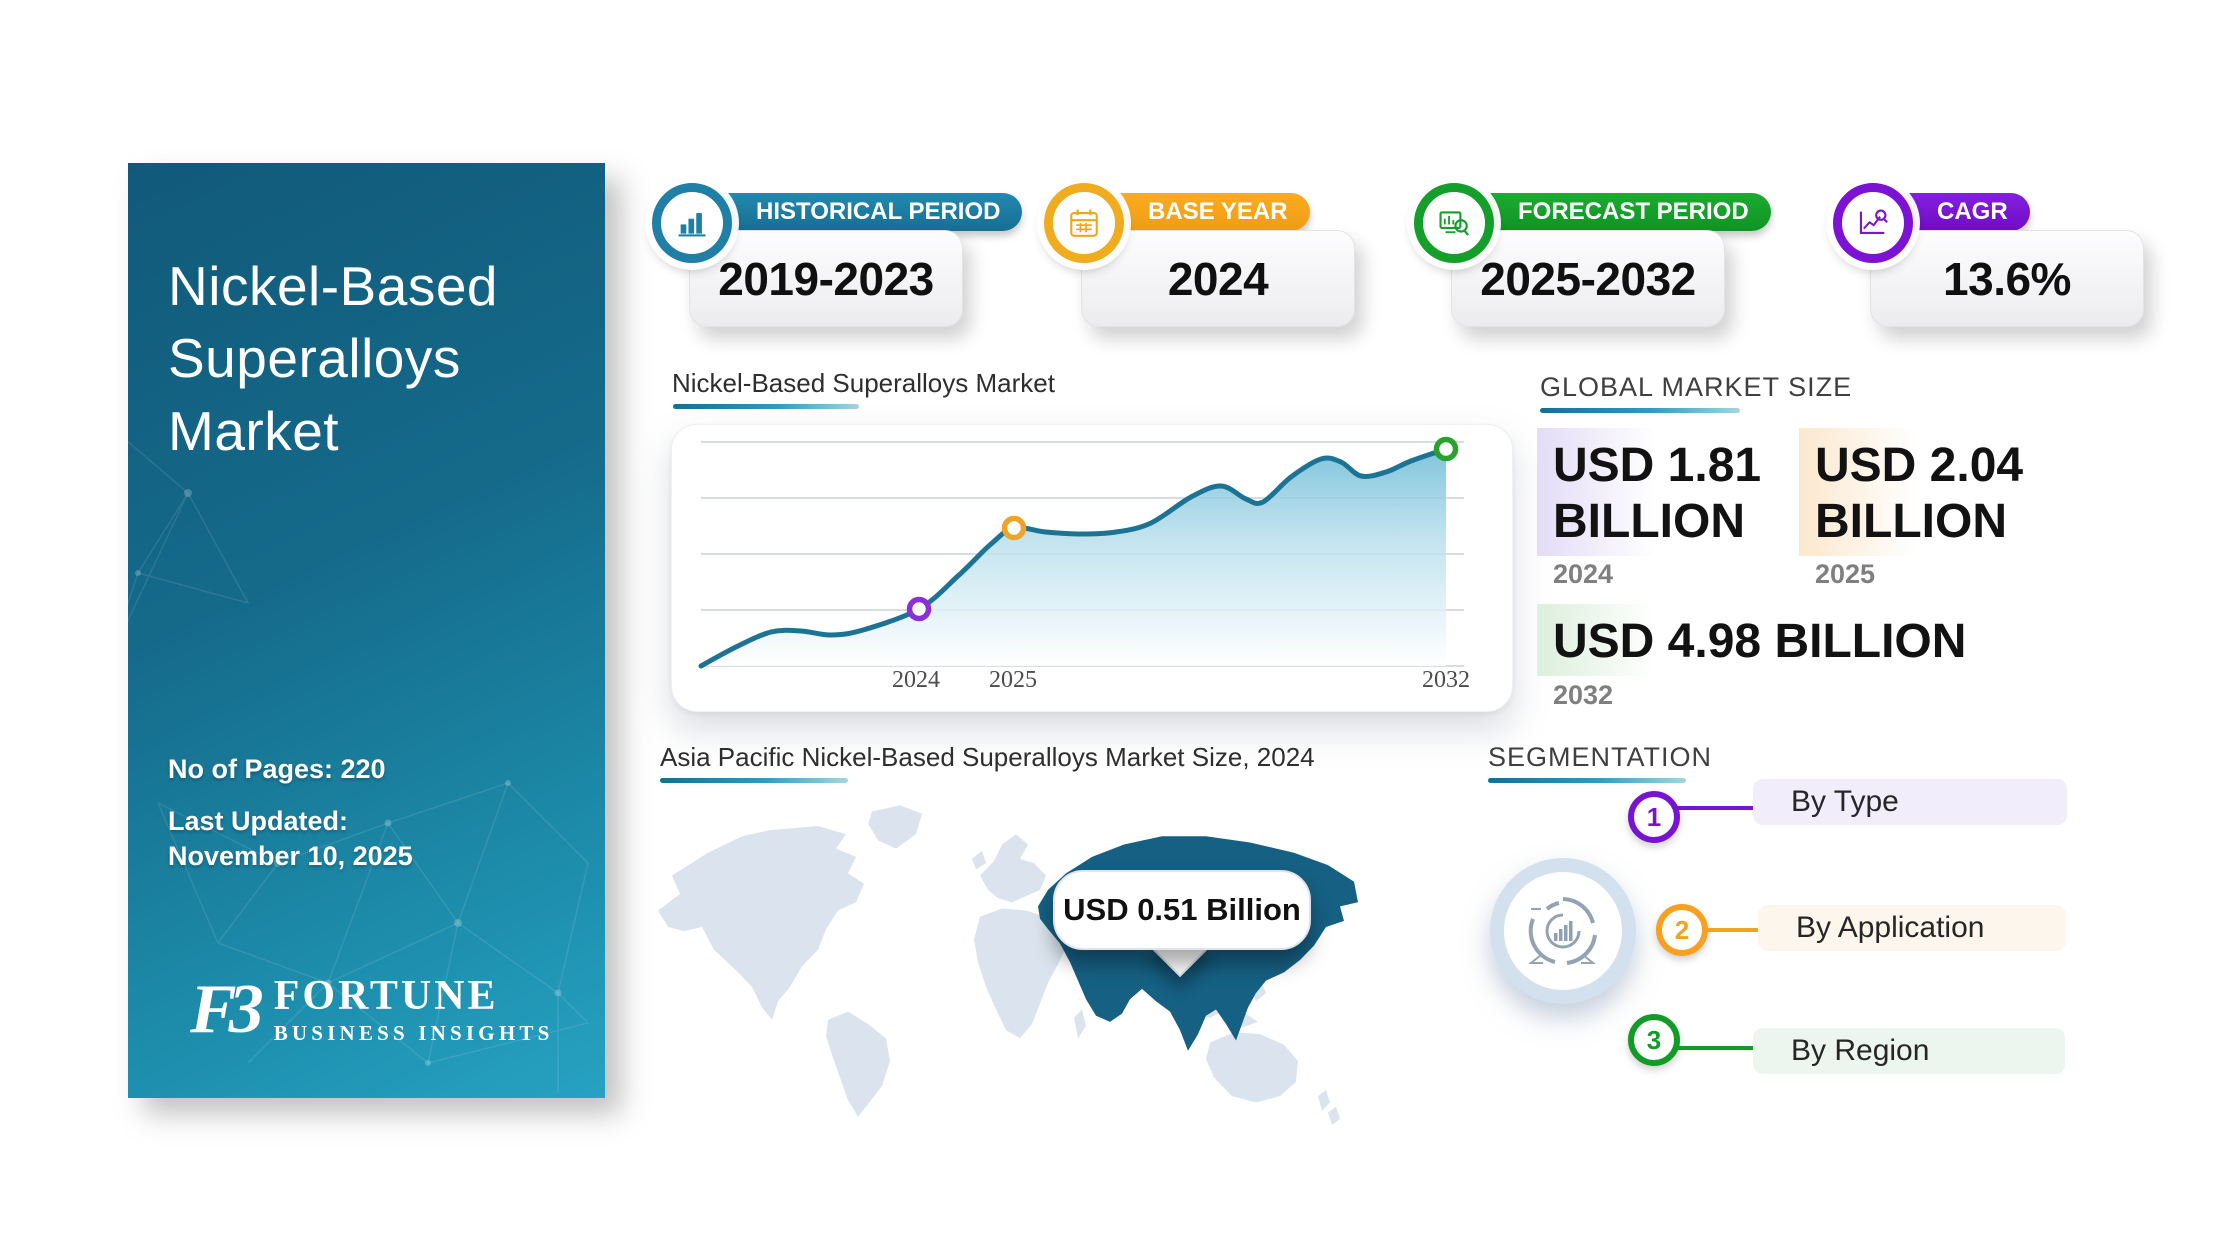  What do you see at coordinates (1583, 574) in the screenshot?
I see `market-size-2024-year: 2024` at bounding box center [1583, 574].